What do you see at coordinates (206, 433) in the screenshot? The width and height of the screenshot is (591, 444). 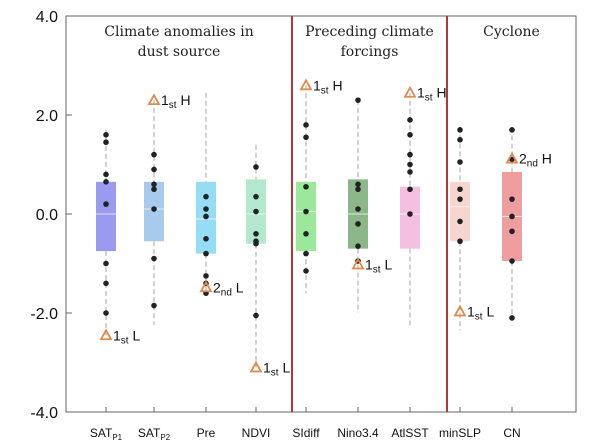 I see `x-tick-label: Pre` at bounding box center [206, 433].